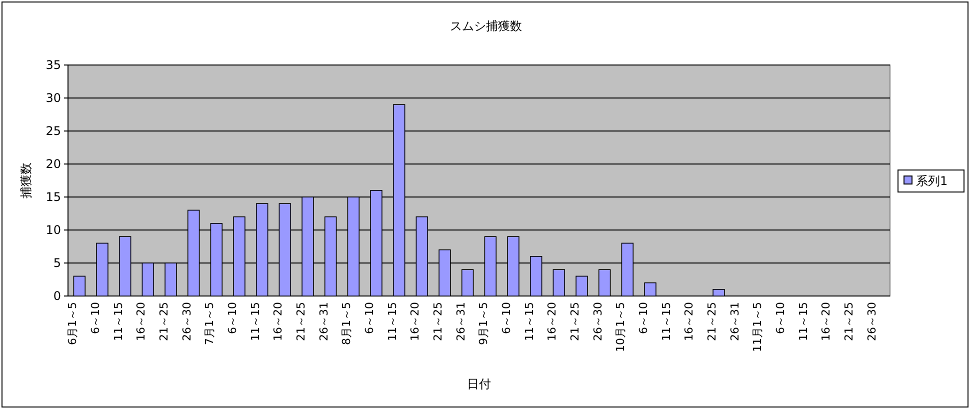 This screenshot has width=972, height=411. Describe the element at coordinates (621, 327) in the screenshot. I see `x-tick-label: 10月1～5` at that location.